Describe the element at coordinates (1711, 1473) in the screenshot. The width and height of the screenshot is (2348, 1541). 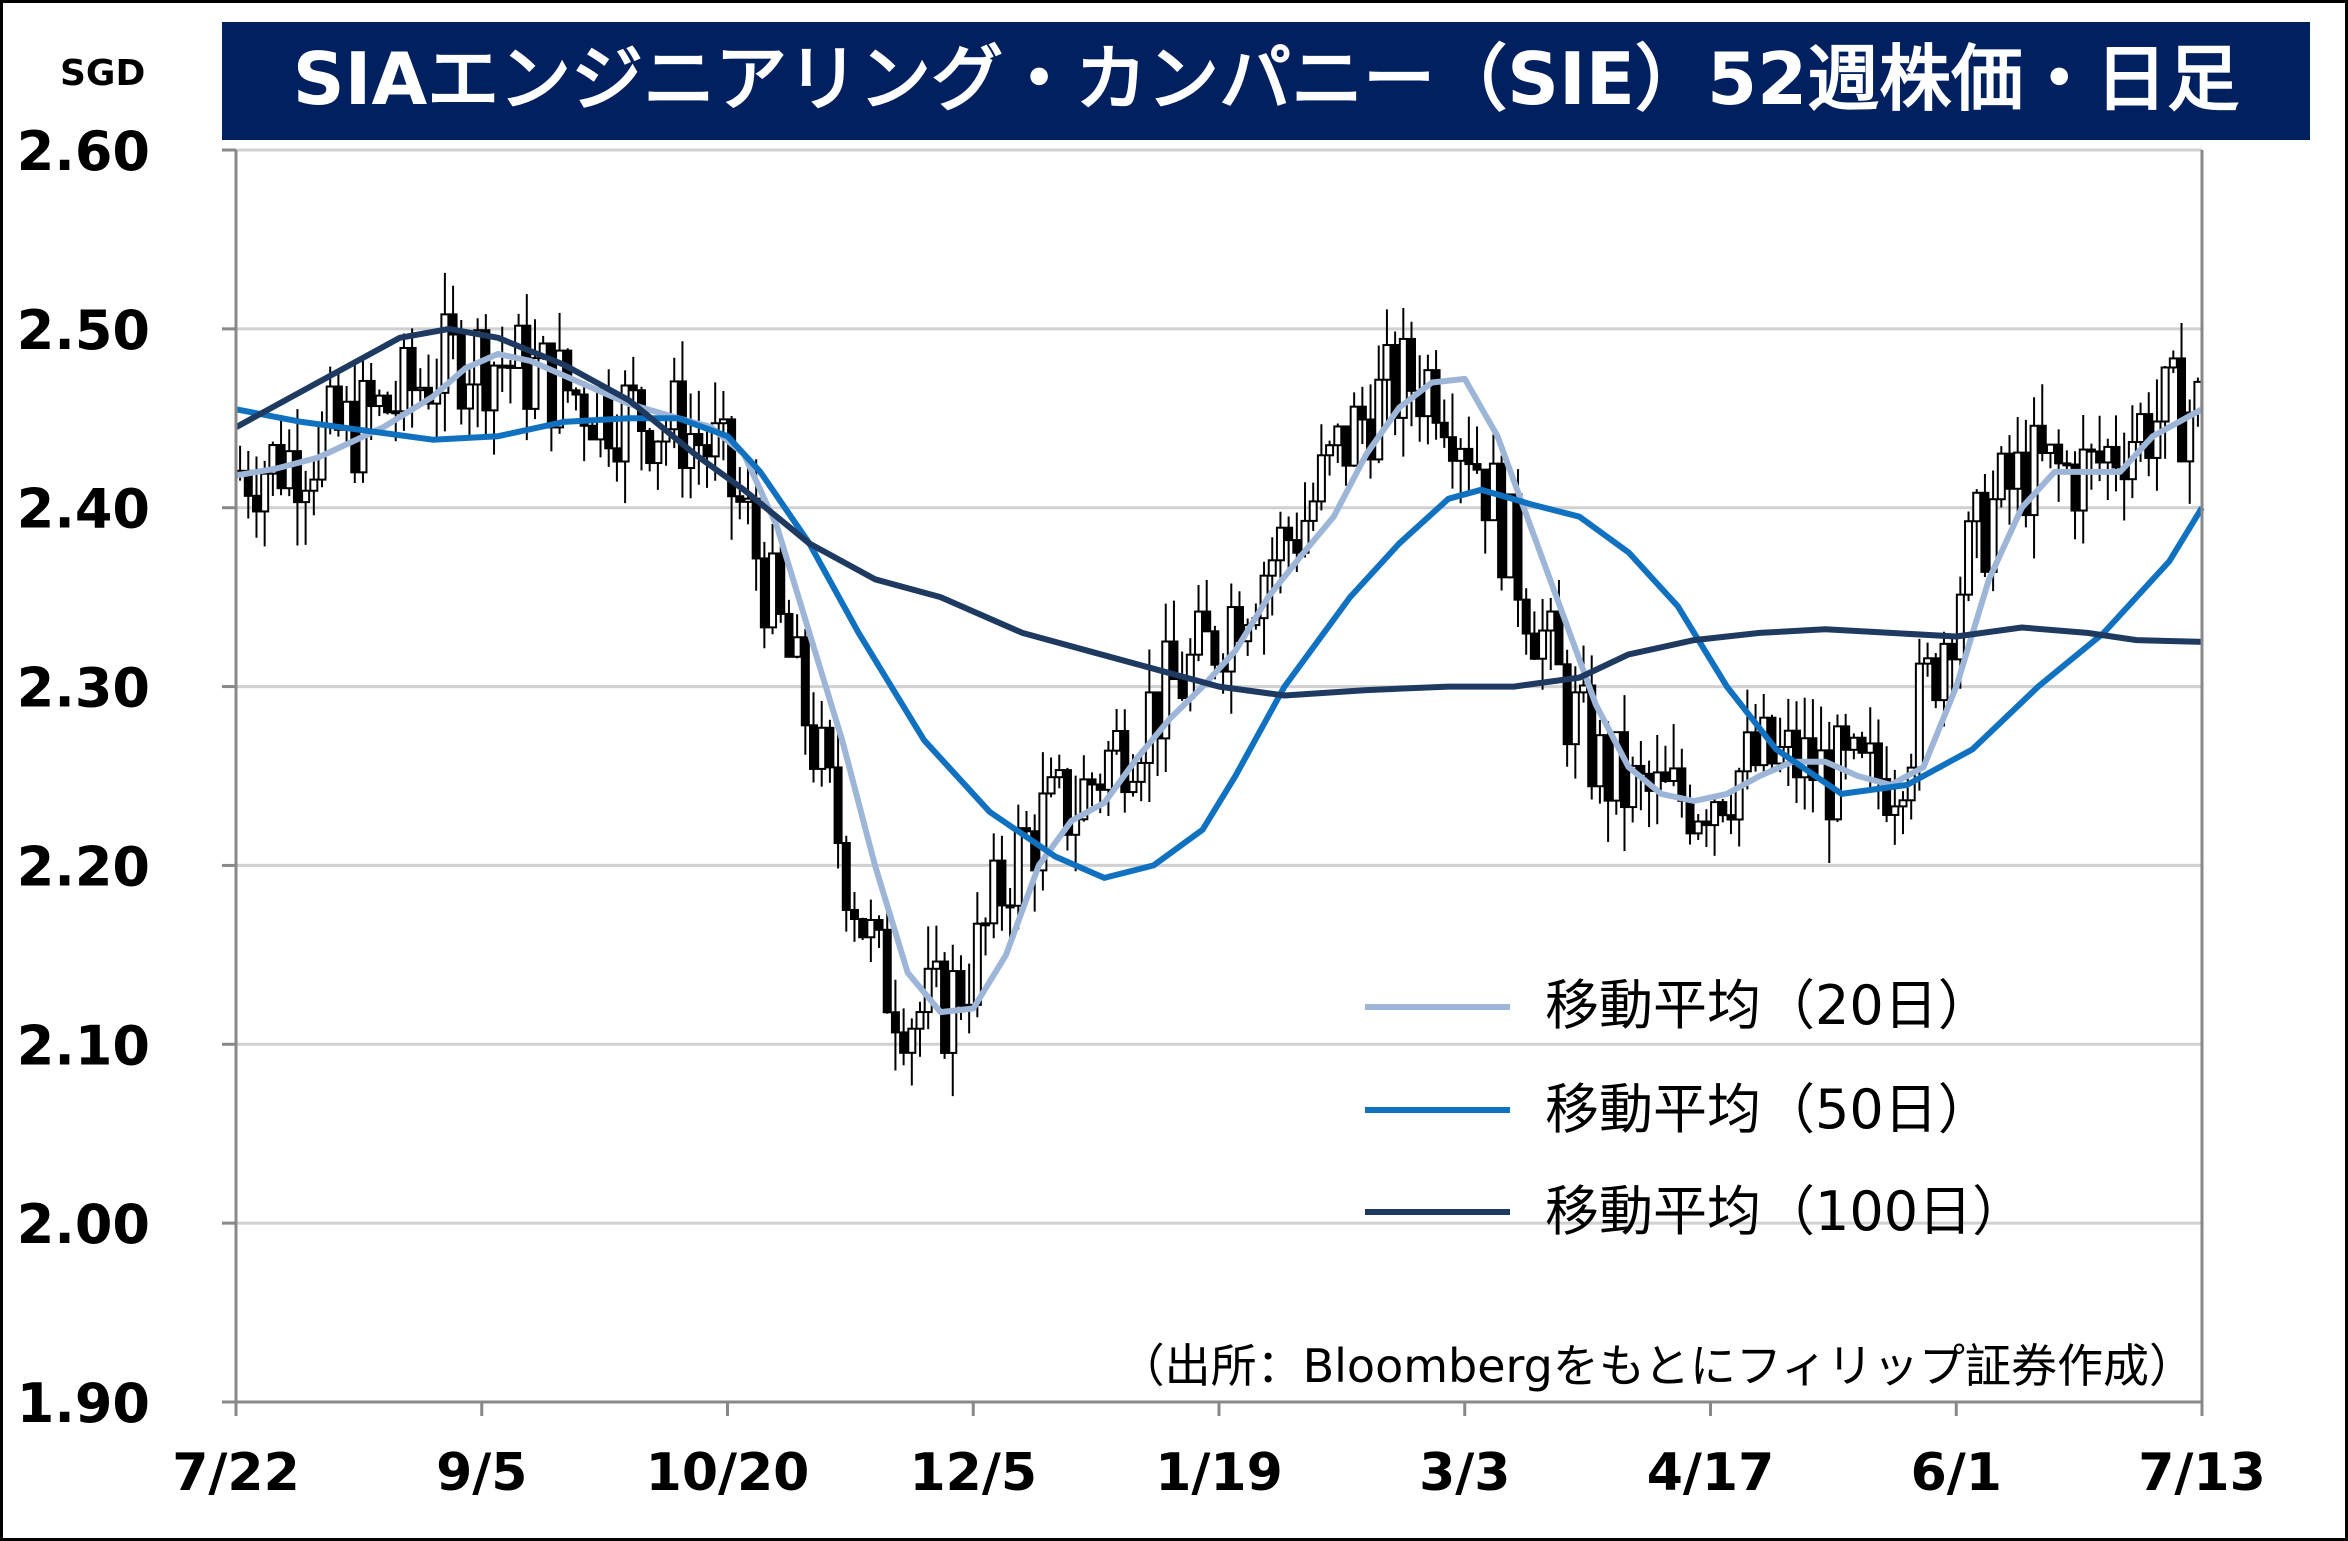
I see `x-tick-label: 4/17` at that location.